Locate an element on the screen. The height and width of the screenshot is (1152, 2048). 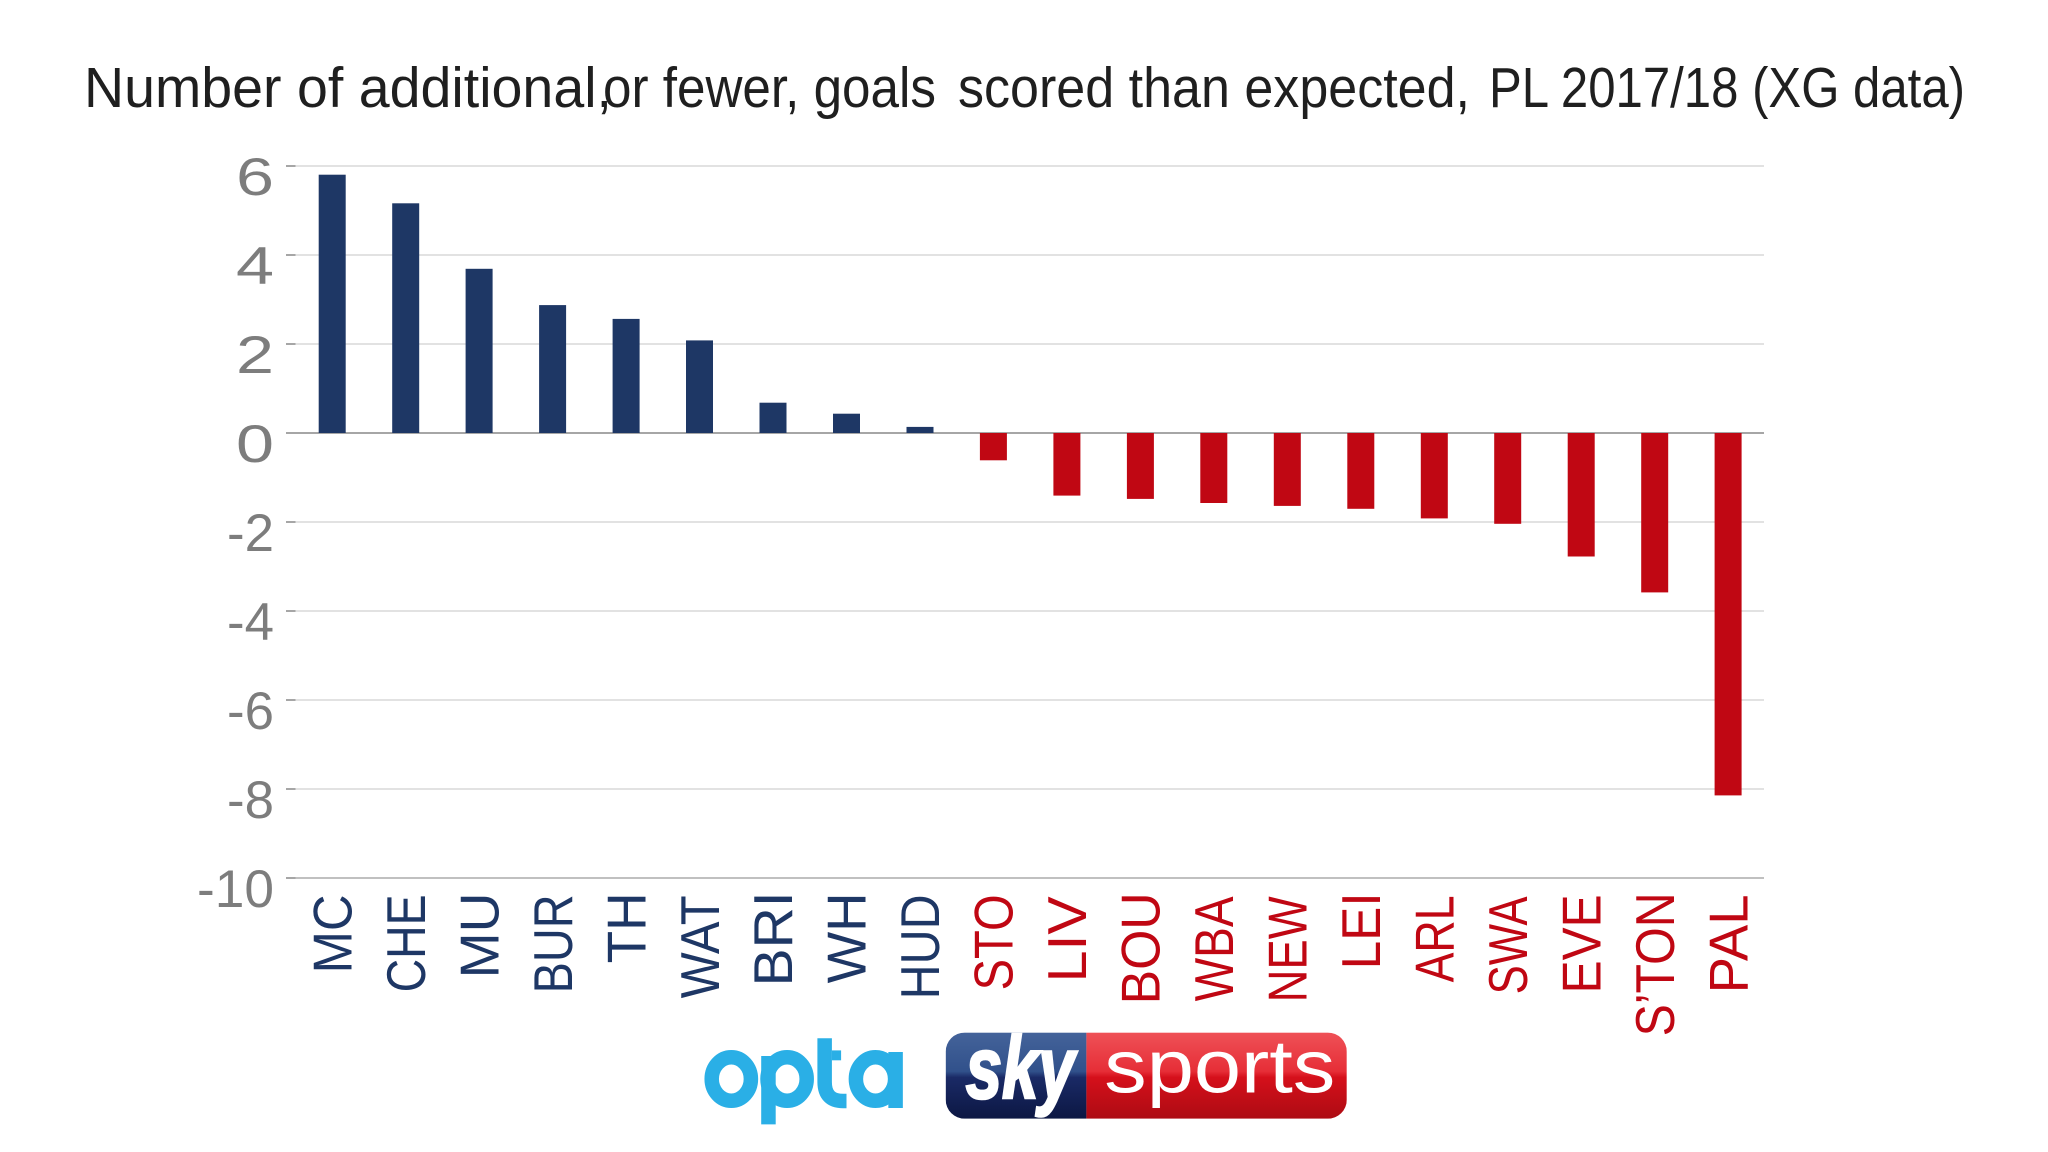
svg-text: -4 is located at coordinates (250, 622).